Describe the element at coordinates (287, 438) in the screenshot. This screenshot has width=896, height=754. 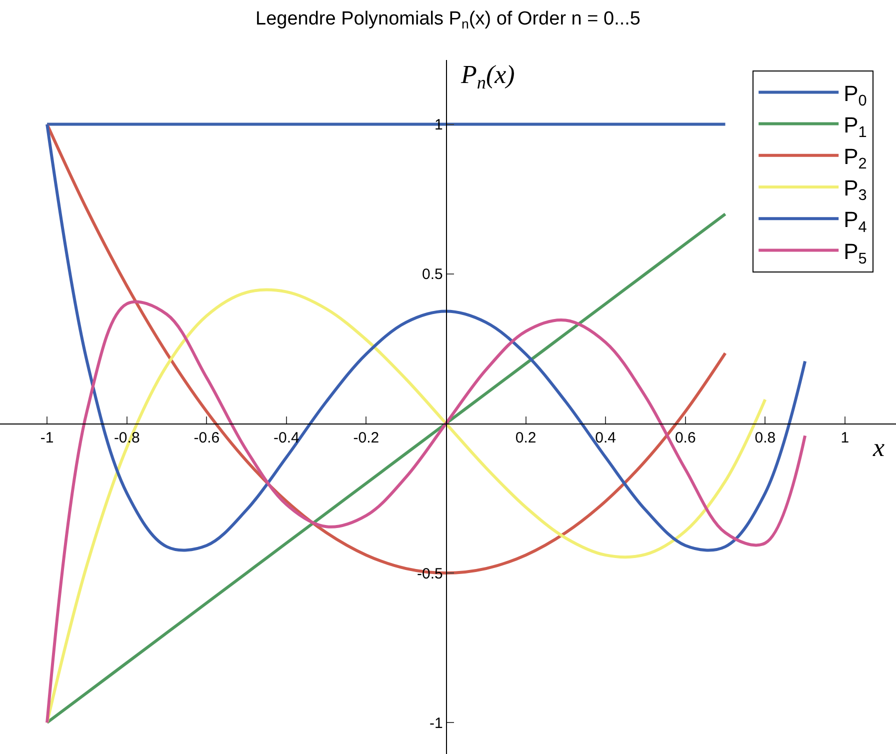
I see `x-tick-label: -0.4` at that location.